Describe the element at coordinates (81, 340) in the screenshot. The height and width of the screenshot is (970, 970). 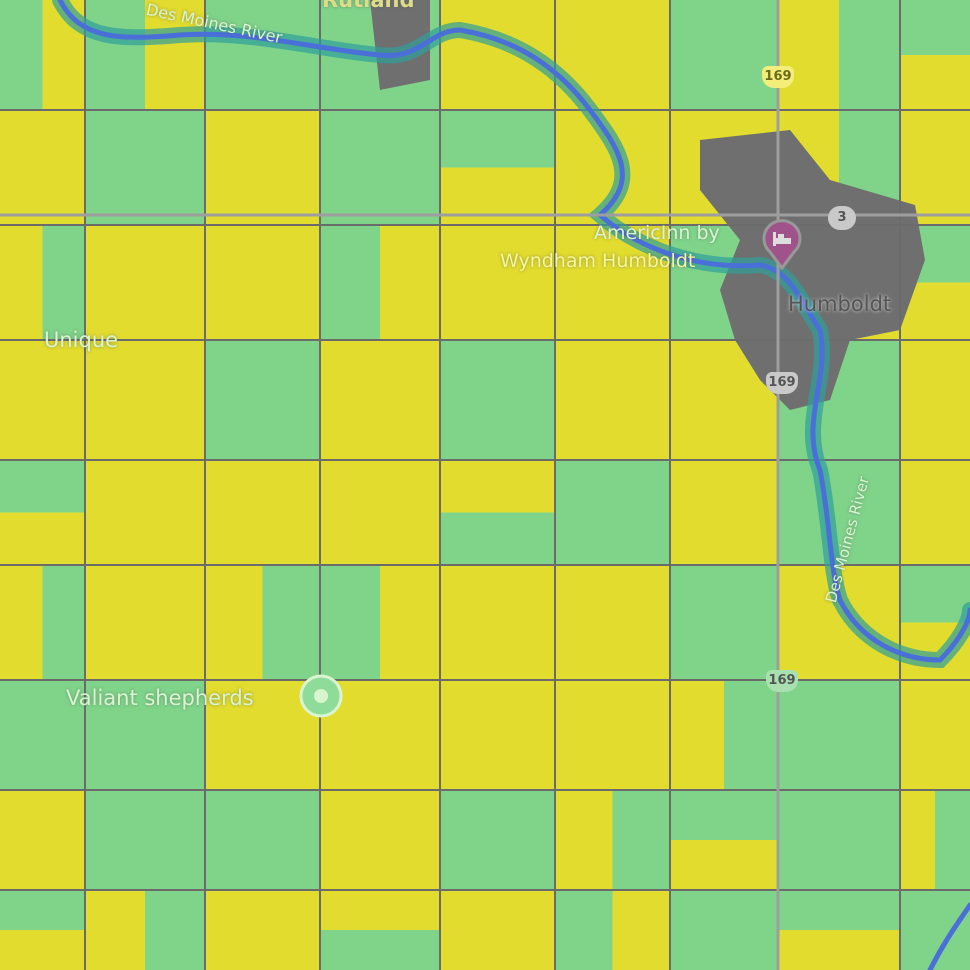
I see `place-label-unique: Unique` at that location.